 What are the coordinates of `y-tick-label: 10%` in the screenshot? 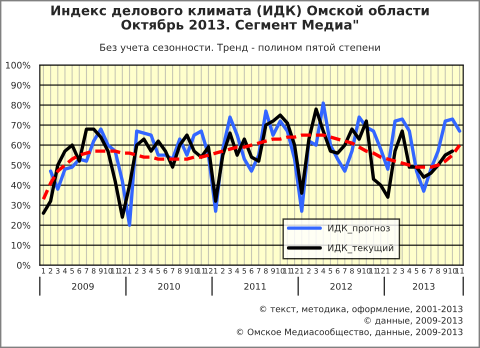 It's located at (21, 245).